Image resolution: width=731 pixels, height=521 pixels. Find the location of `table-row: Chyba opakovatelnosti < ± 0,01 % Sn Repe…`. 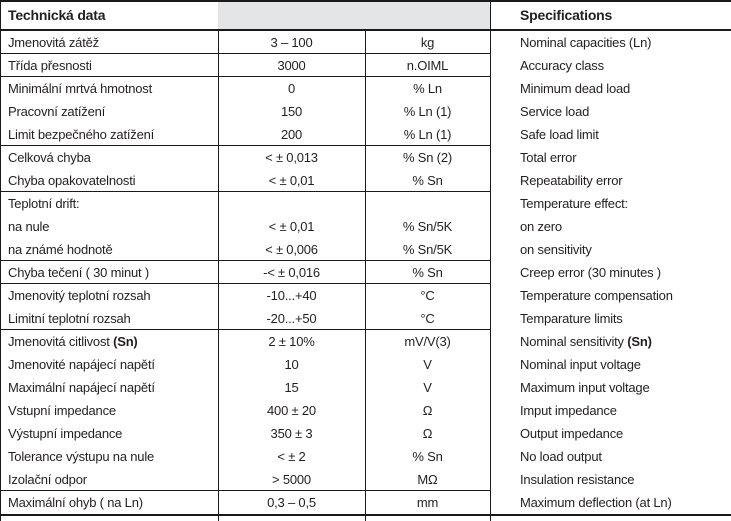

table-row: Chyba opakovatelnosti < ± 0,01 % Sn Repe… is located at coordinates (365, 180).